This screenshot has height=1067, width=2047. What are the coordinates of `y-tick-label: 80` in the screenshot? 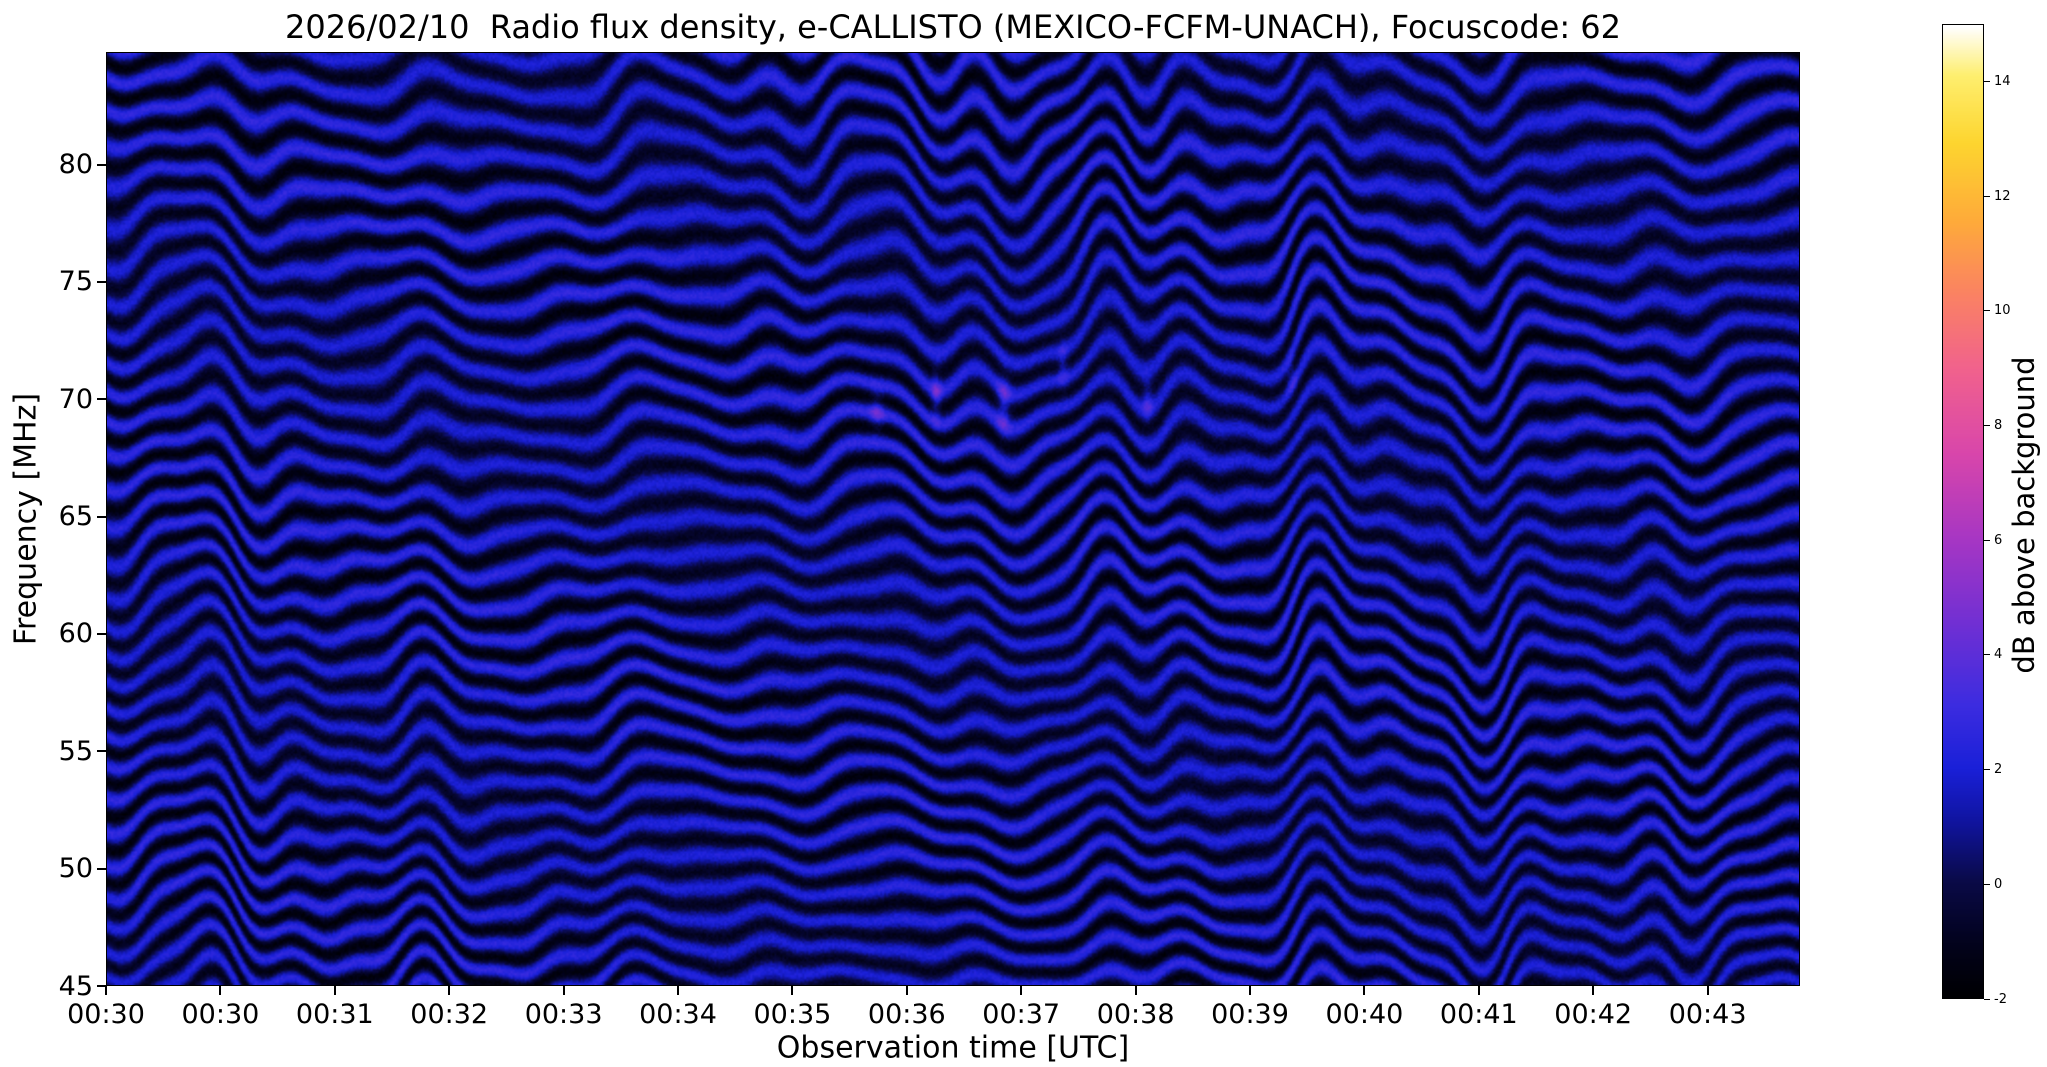 It's located at (75, 165).